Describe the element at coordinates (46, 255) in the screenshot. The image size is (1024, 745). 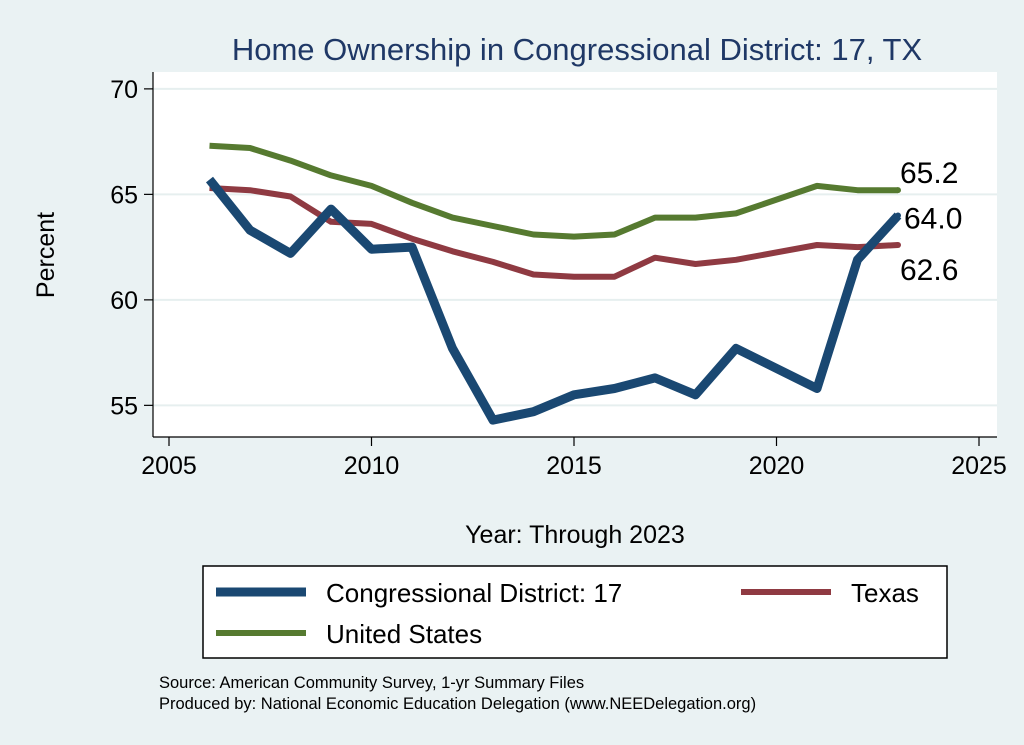
I see `y-axis-title: Percent` at that location.